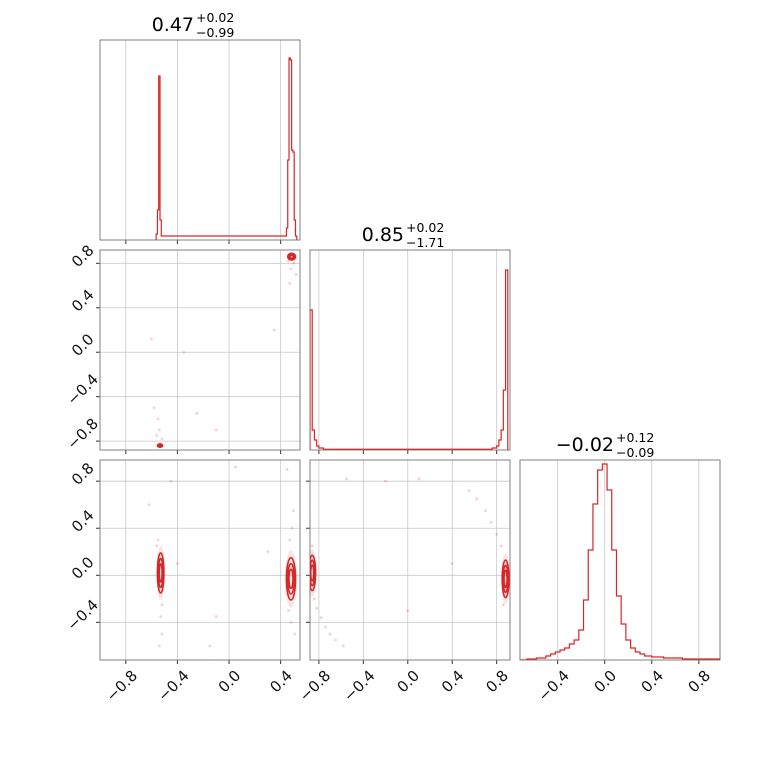 The height and width of the screenshot is (760, 760). What do you see at coordinates (315, 686) in the screenshot?
I see `x-tick-label: −0.8` at bounding box center [315, 686].